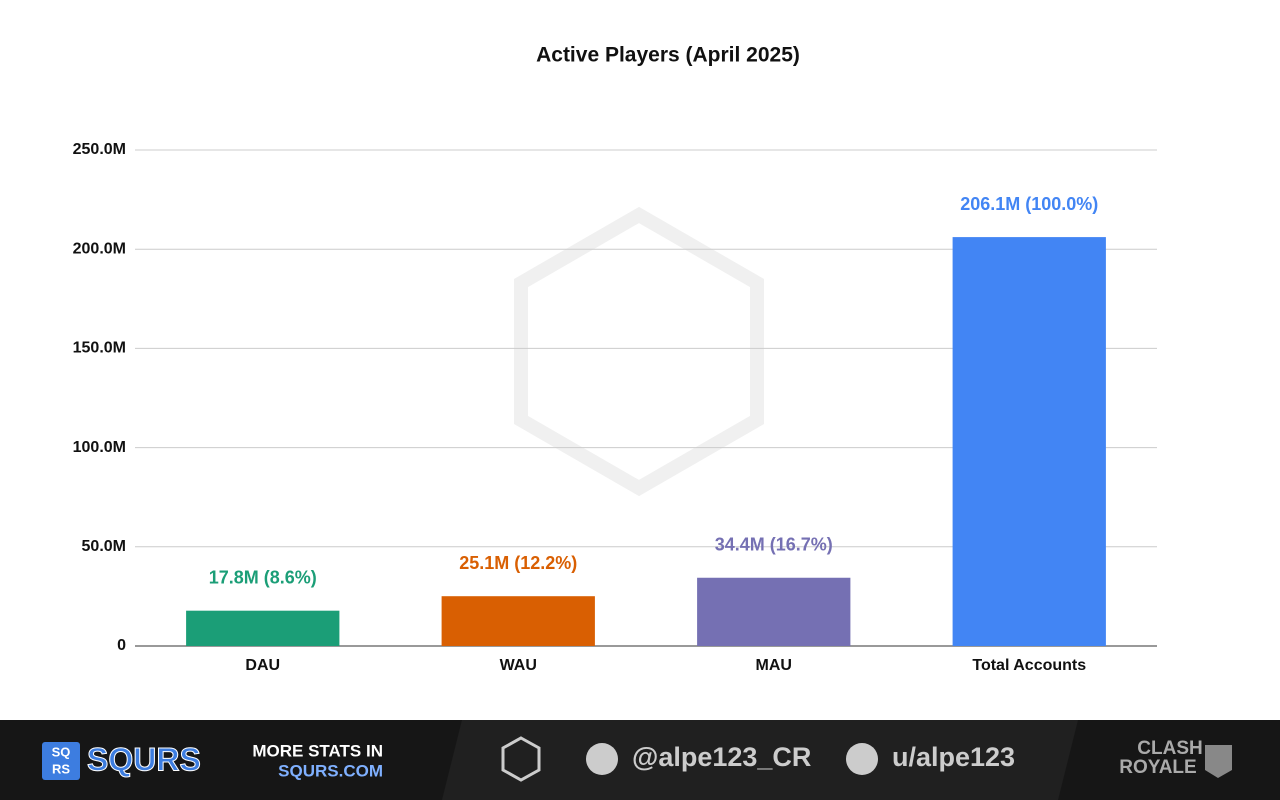  I want to click on game-logo: ROYALE, so click(1157, 767).